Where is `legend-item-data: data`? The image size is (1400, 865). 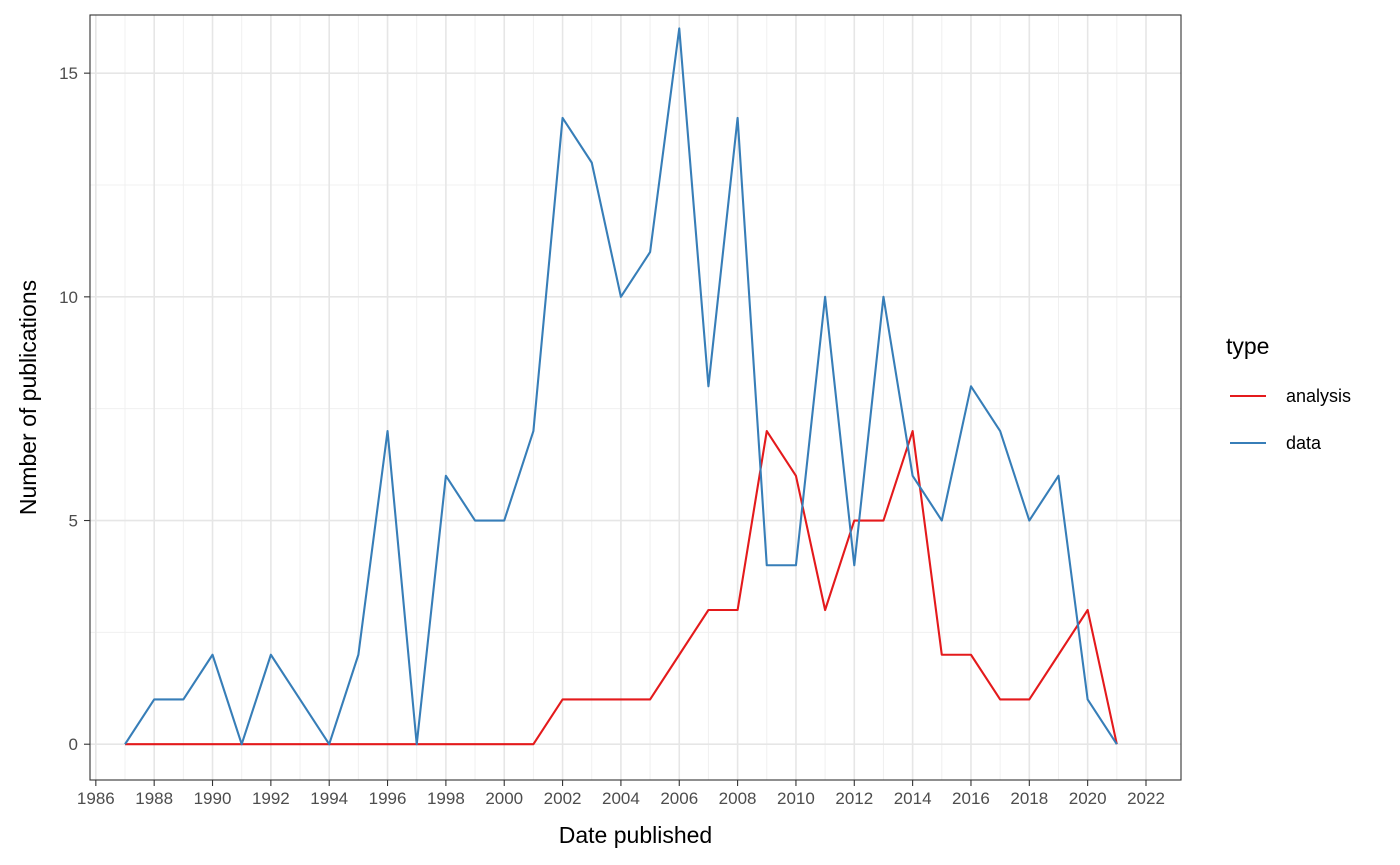 legend-item-data: data is located at coordinates (1276, 443).